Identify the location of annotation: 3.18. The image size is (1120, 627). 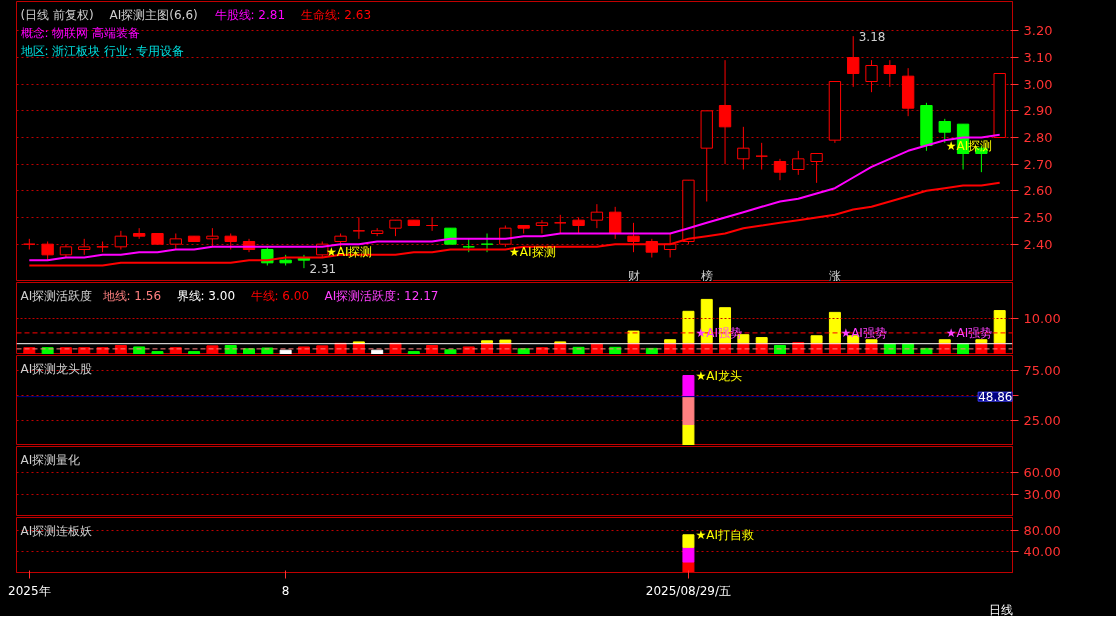
(872, 36).